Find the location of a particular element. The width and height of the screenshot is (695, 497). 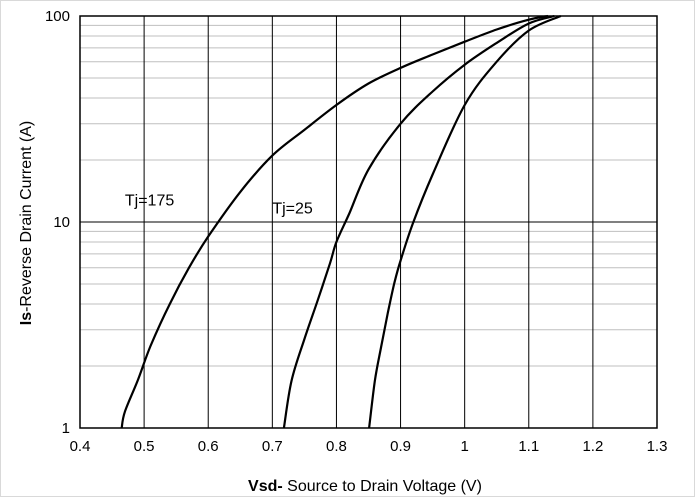

x-tick-label: 0.8 is located at coordinates (336, 446).